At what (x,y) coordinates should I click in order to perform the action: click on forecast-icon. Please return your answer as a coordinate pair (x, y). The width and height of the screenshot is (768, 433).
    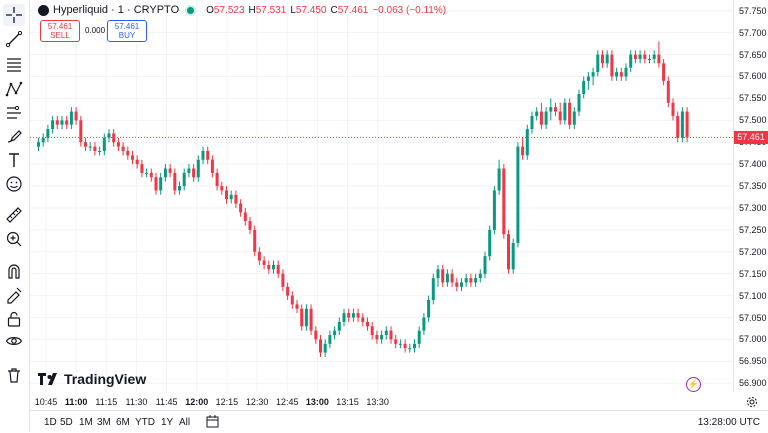
    Looking at the image, I should click on (14, 113).